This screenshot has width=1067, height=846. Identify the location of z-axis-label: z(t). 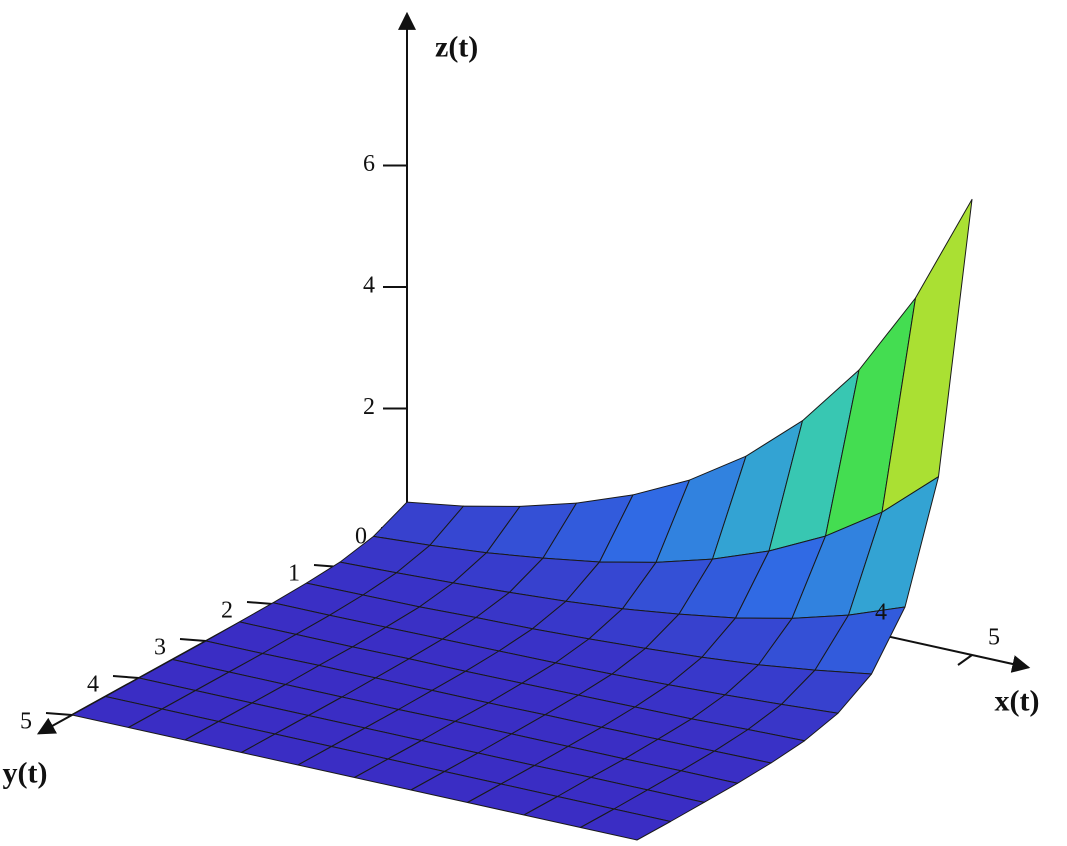
(456, 47).